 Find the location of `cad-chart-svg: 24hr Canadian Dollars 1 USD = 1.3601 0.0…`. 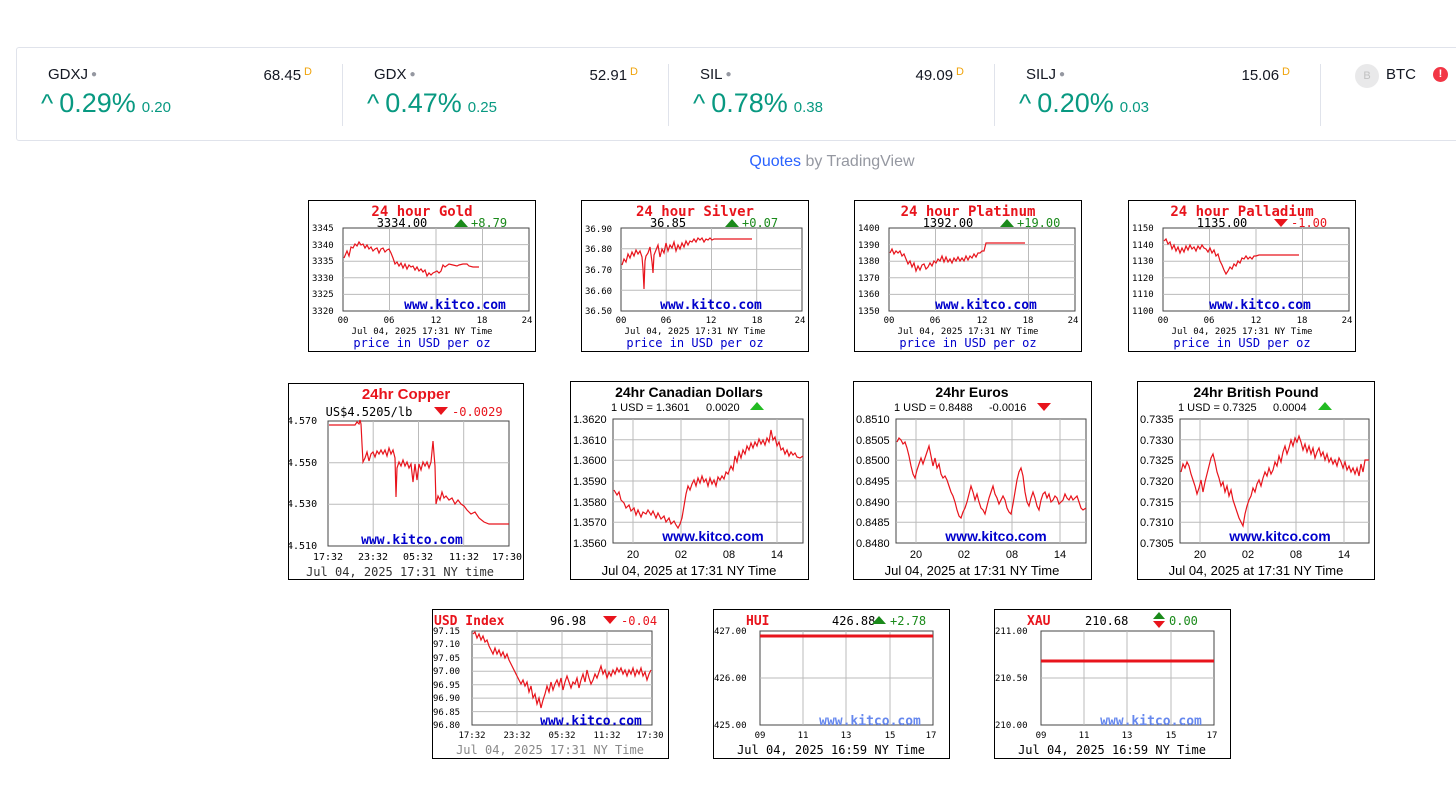

cad-chart-svg: 24hr Canadian Dollars 1 USD = 1.3601 0.0… is located at coordinates (688, 481).